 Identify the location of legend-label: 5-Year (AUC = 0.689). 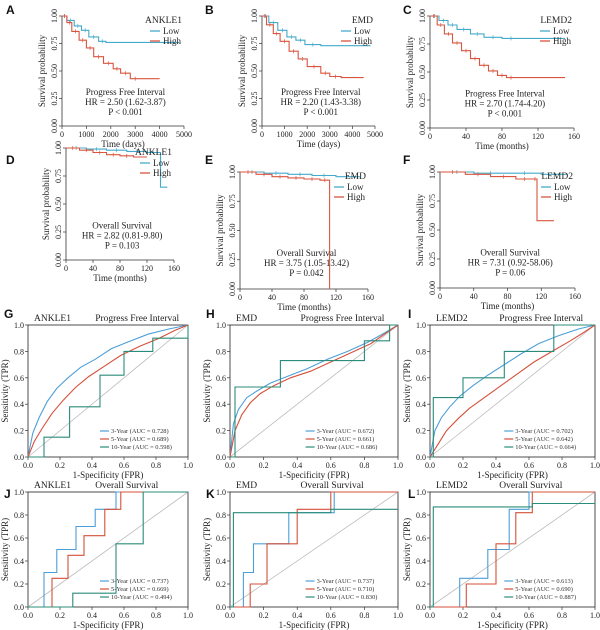
(140, 439).